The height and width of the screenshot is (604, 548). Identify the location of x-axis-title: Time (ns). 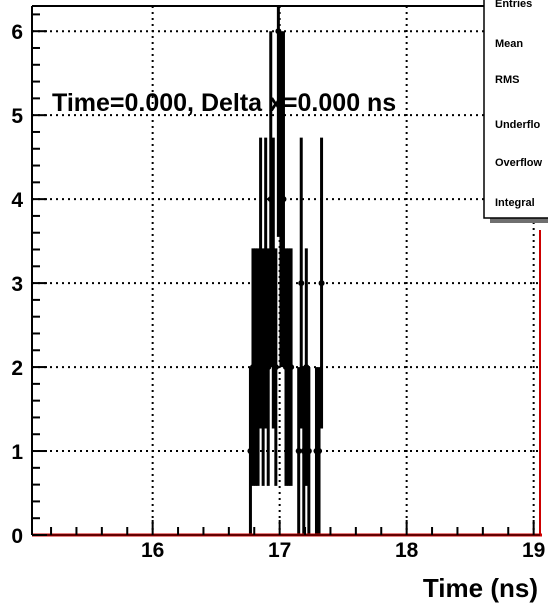
(480, 588).